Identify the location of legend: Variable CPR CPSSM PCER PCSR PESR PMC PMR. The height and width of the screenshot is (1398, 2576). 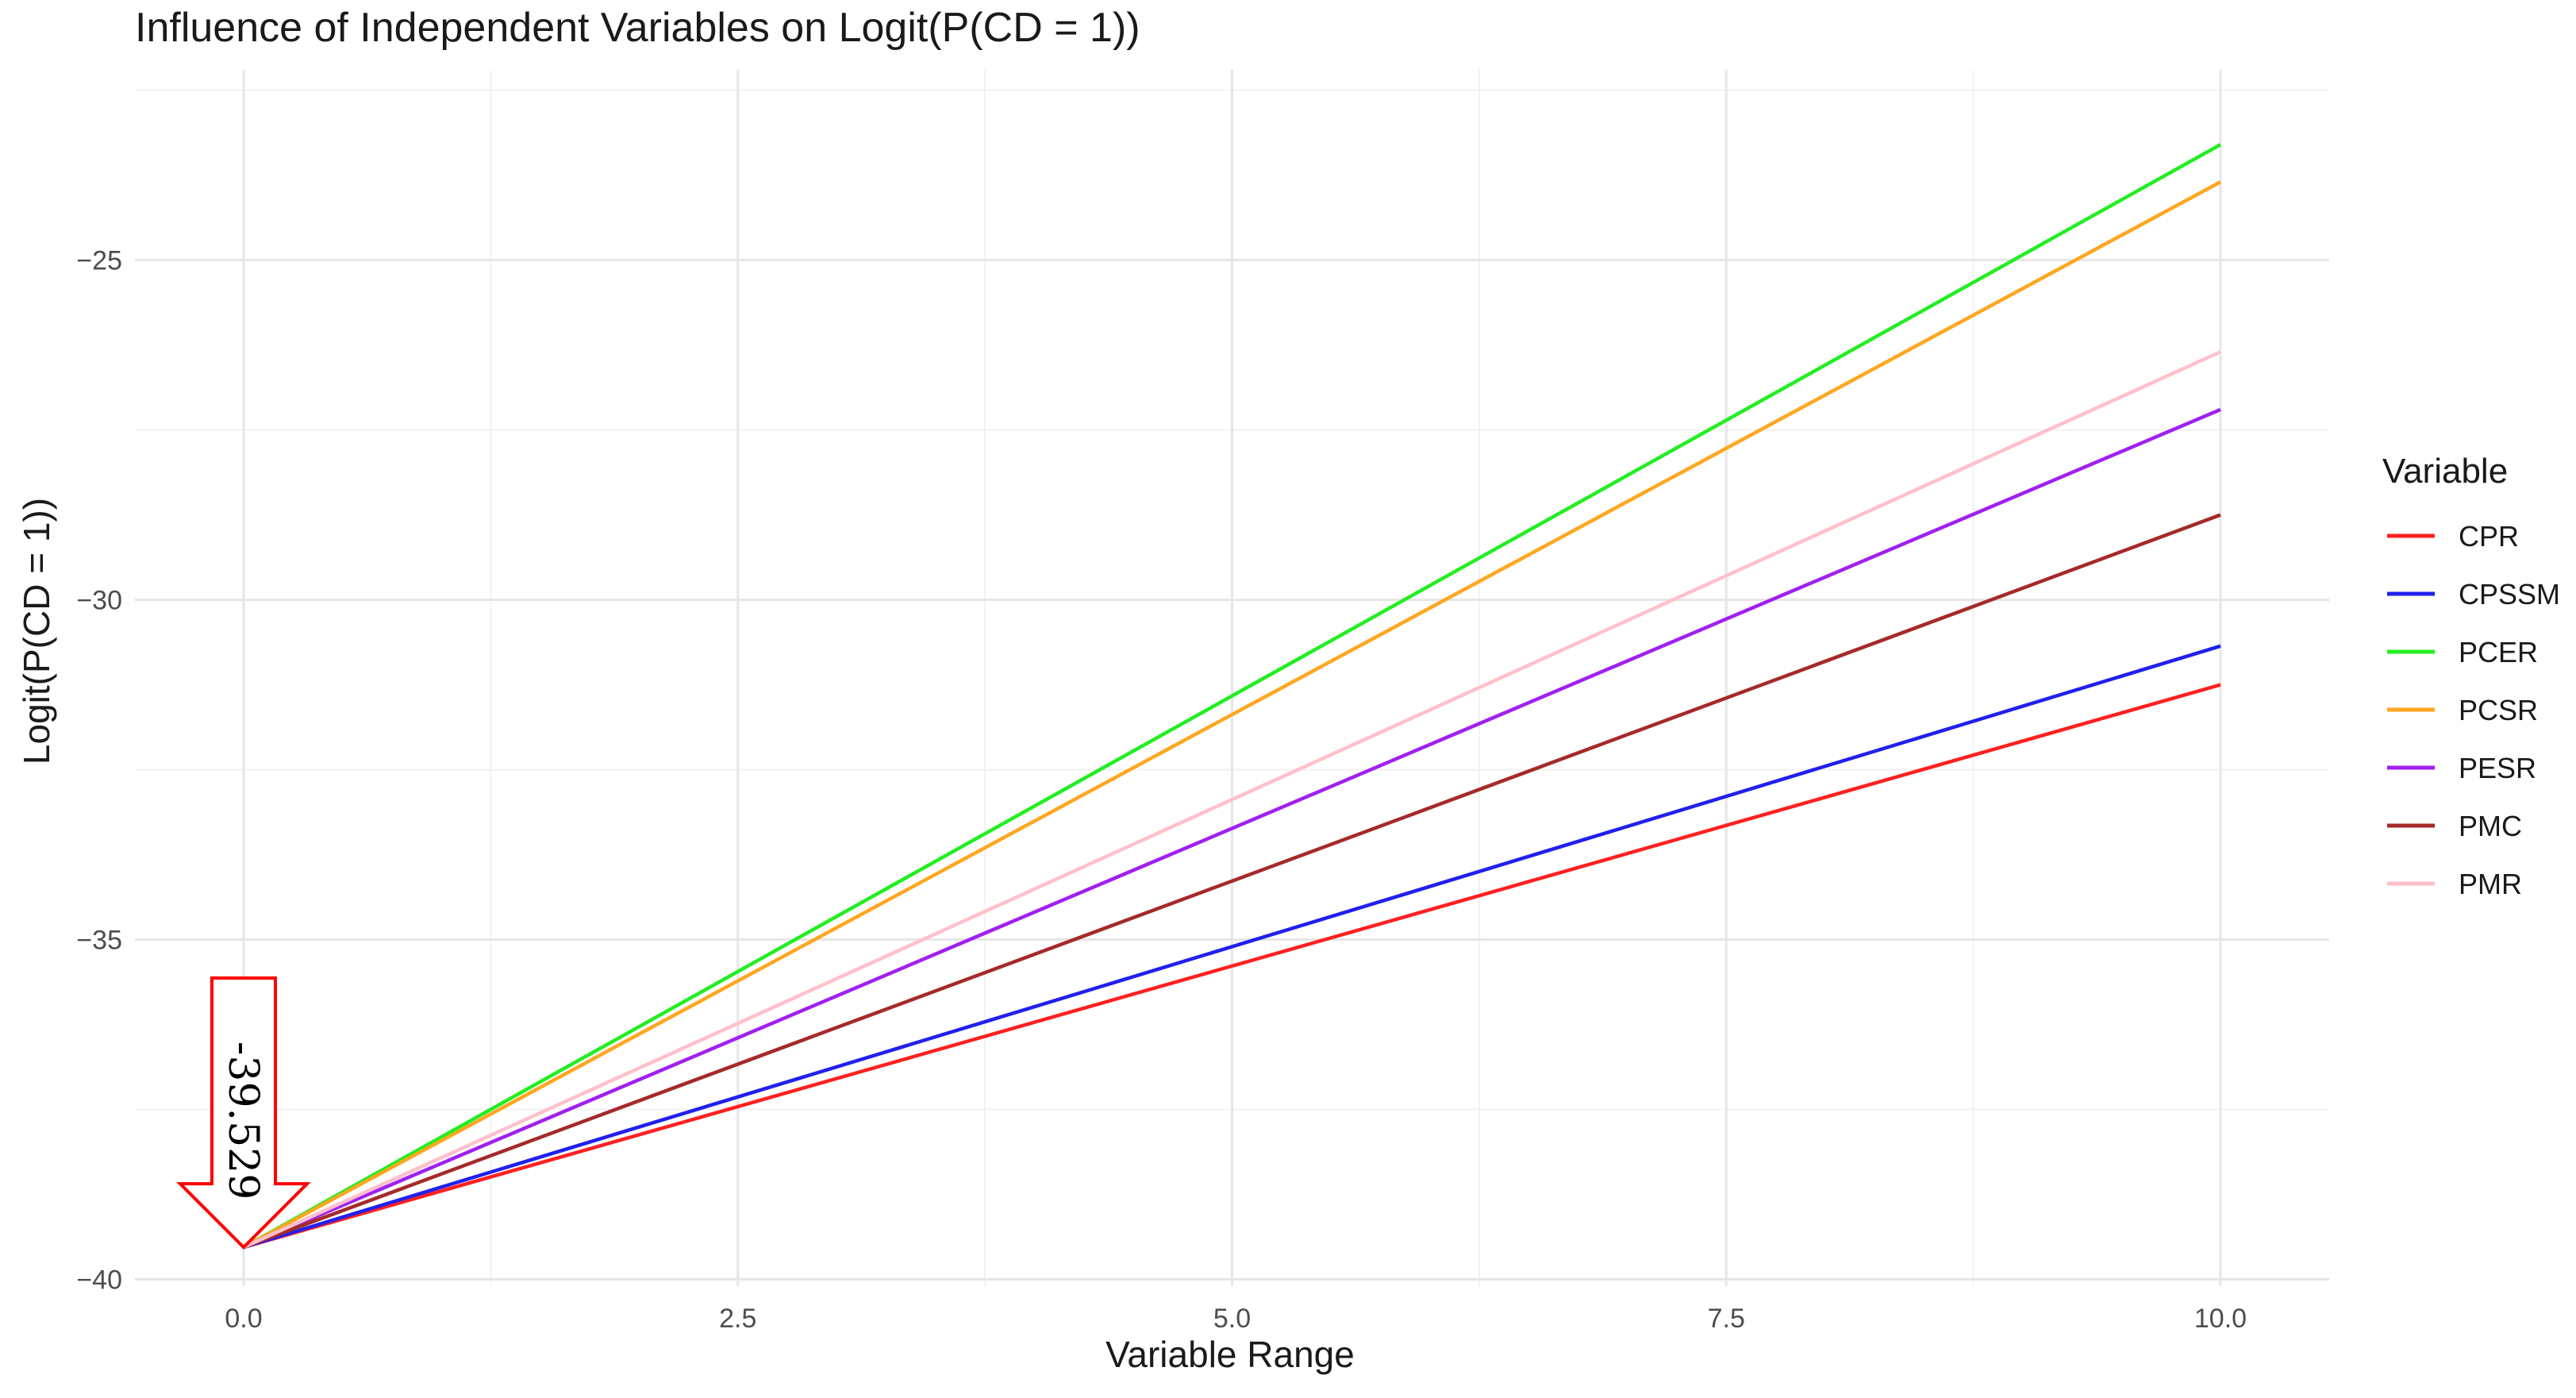
(2471, 676).